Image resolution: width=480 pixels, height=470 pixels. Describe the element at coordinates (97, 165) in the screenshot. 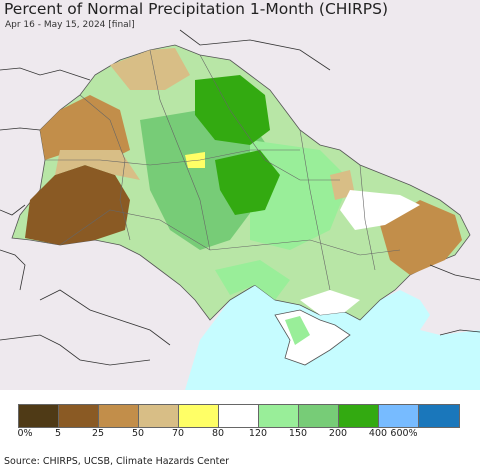

I see `below-normal-west` at that location.